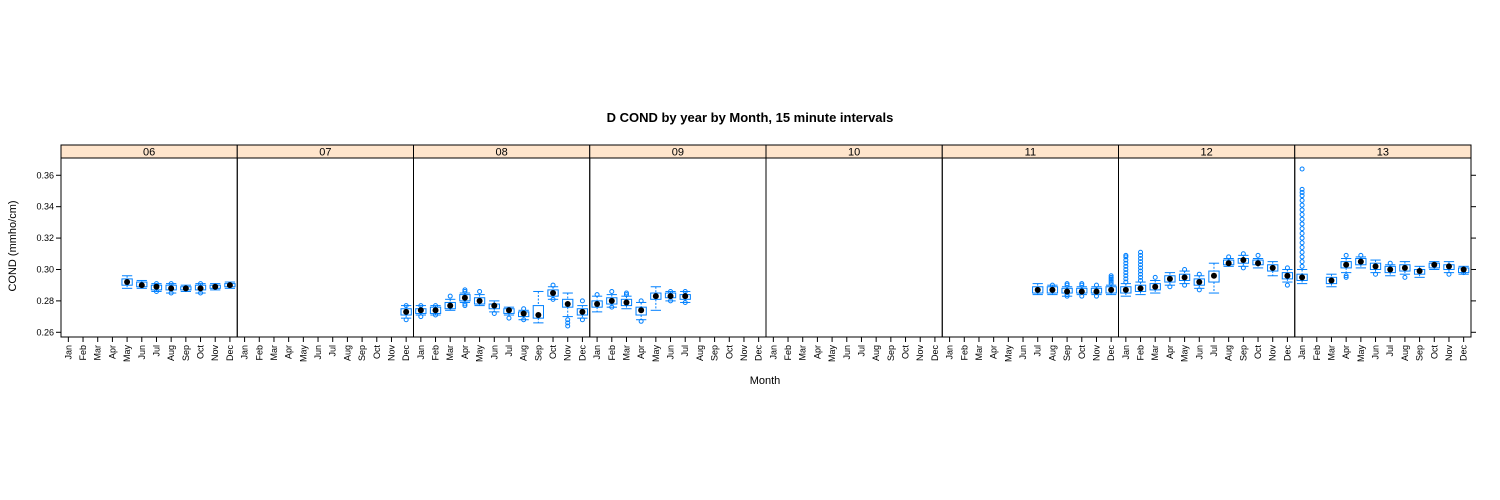 Image resolution: width=1500 pixels, height=500 pixels. Describe the element at coordinates (678, 153) in the screenshot. I see `panel-strip-label: 09` at that location.